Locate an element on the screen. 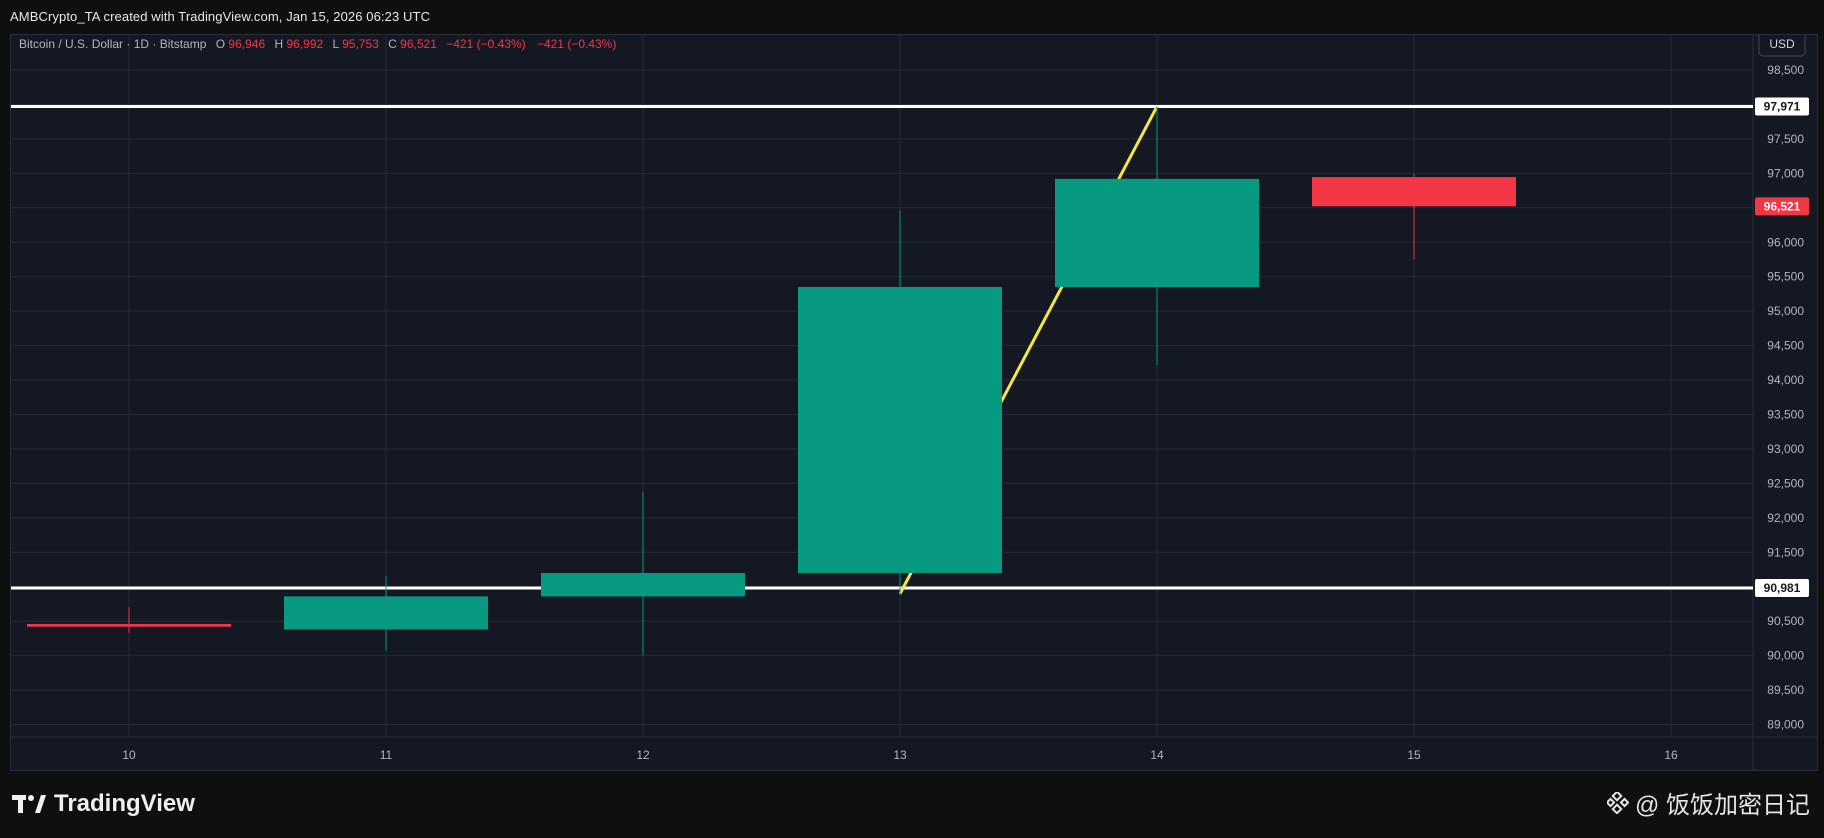 This screenshot has width=1824, height=838. tradingview-logo: TradingView is located at coordinates (103, 804).